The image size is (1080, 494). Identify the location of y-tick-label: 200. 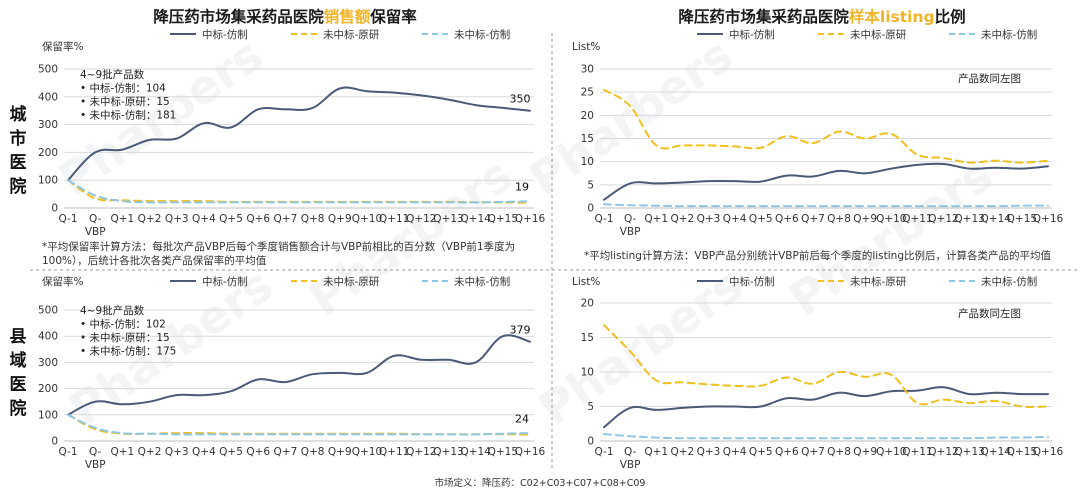
(48, 153).